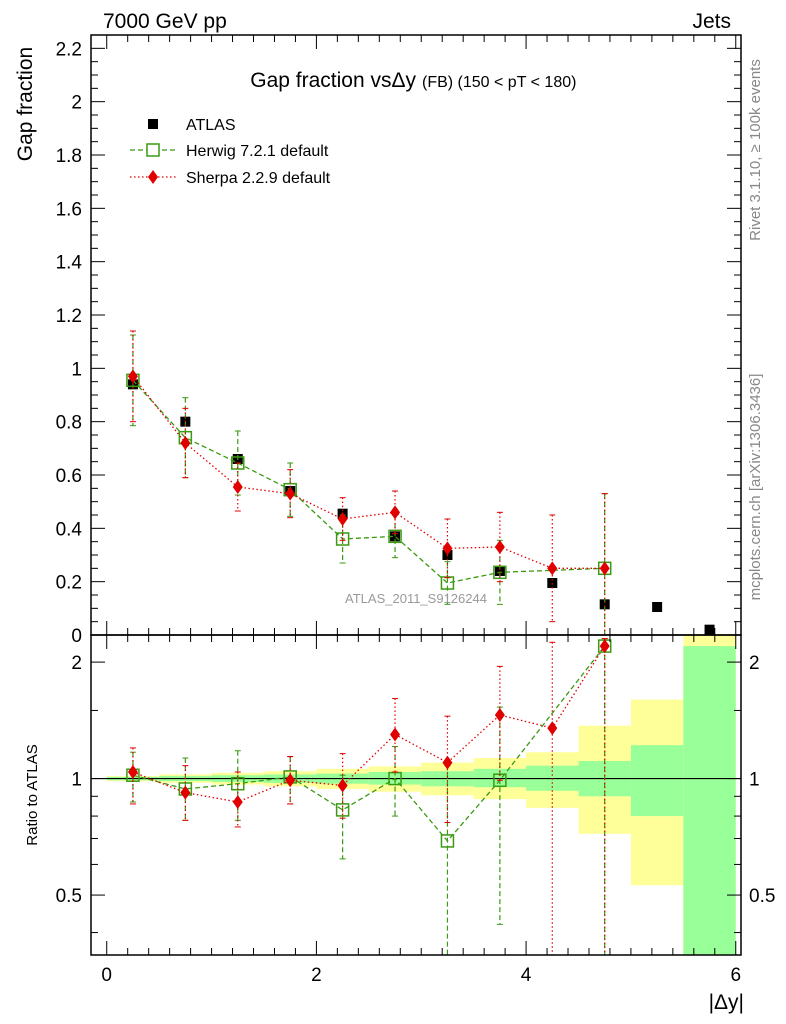  Describe the element at coordinates (76, 103) in the screenshot. I see `y-tick-label: 2` at that location.